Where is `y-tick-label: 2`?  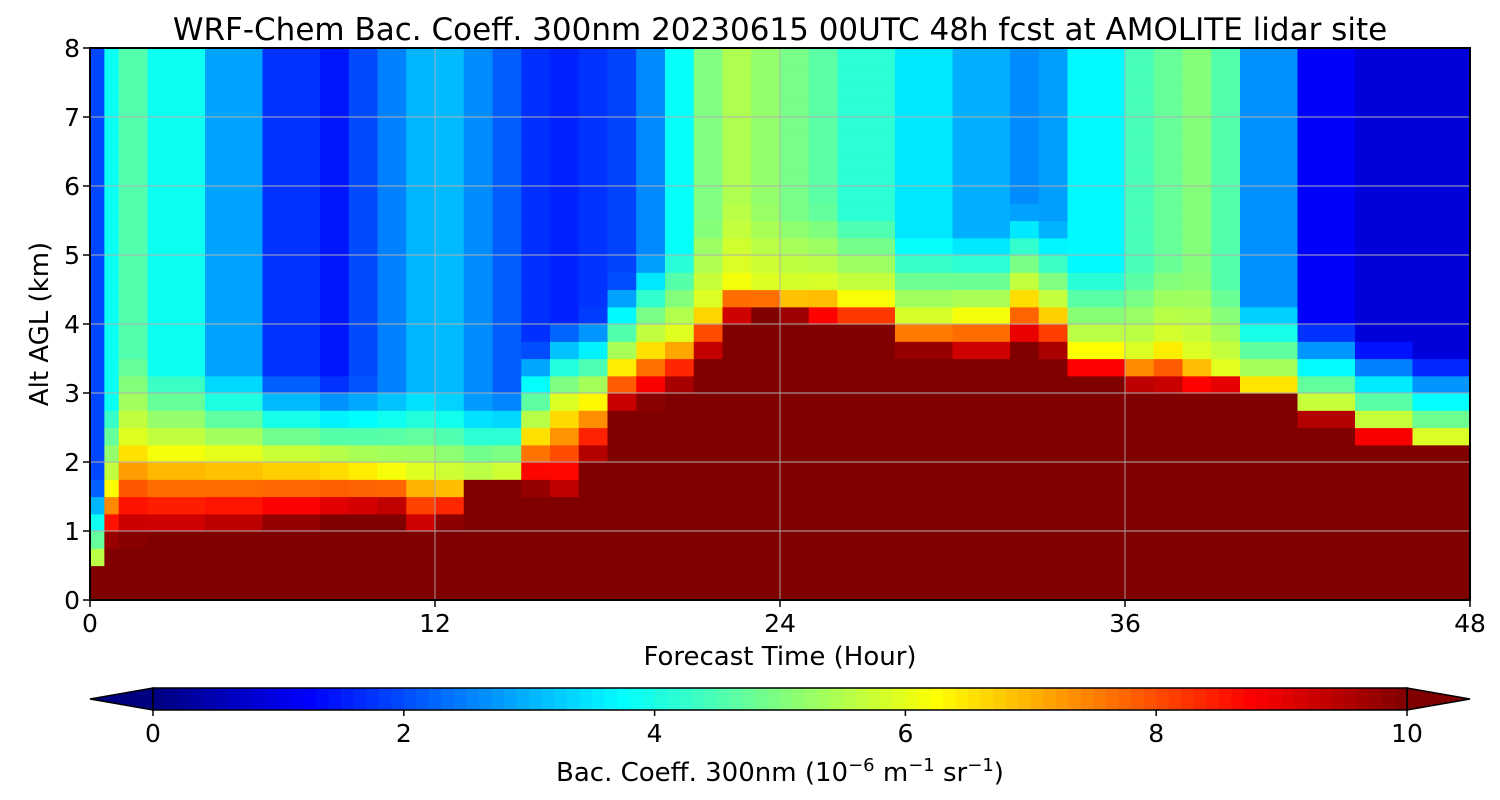 y-tick-label: 2 is located at coordinates (72, 462).